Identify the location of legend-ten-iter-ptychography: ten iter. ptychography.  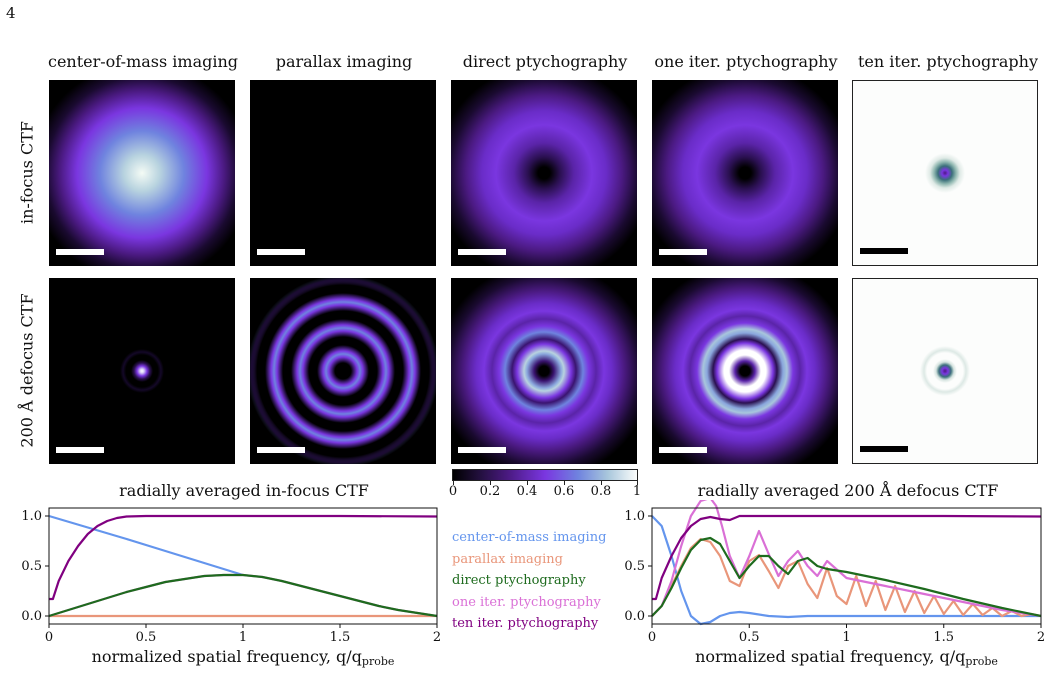
(525, 623).